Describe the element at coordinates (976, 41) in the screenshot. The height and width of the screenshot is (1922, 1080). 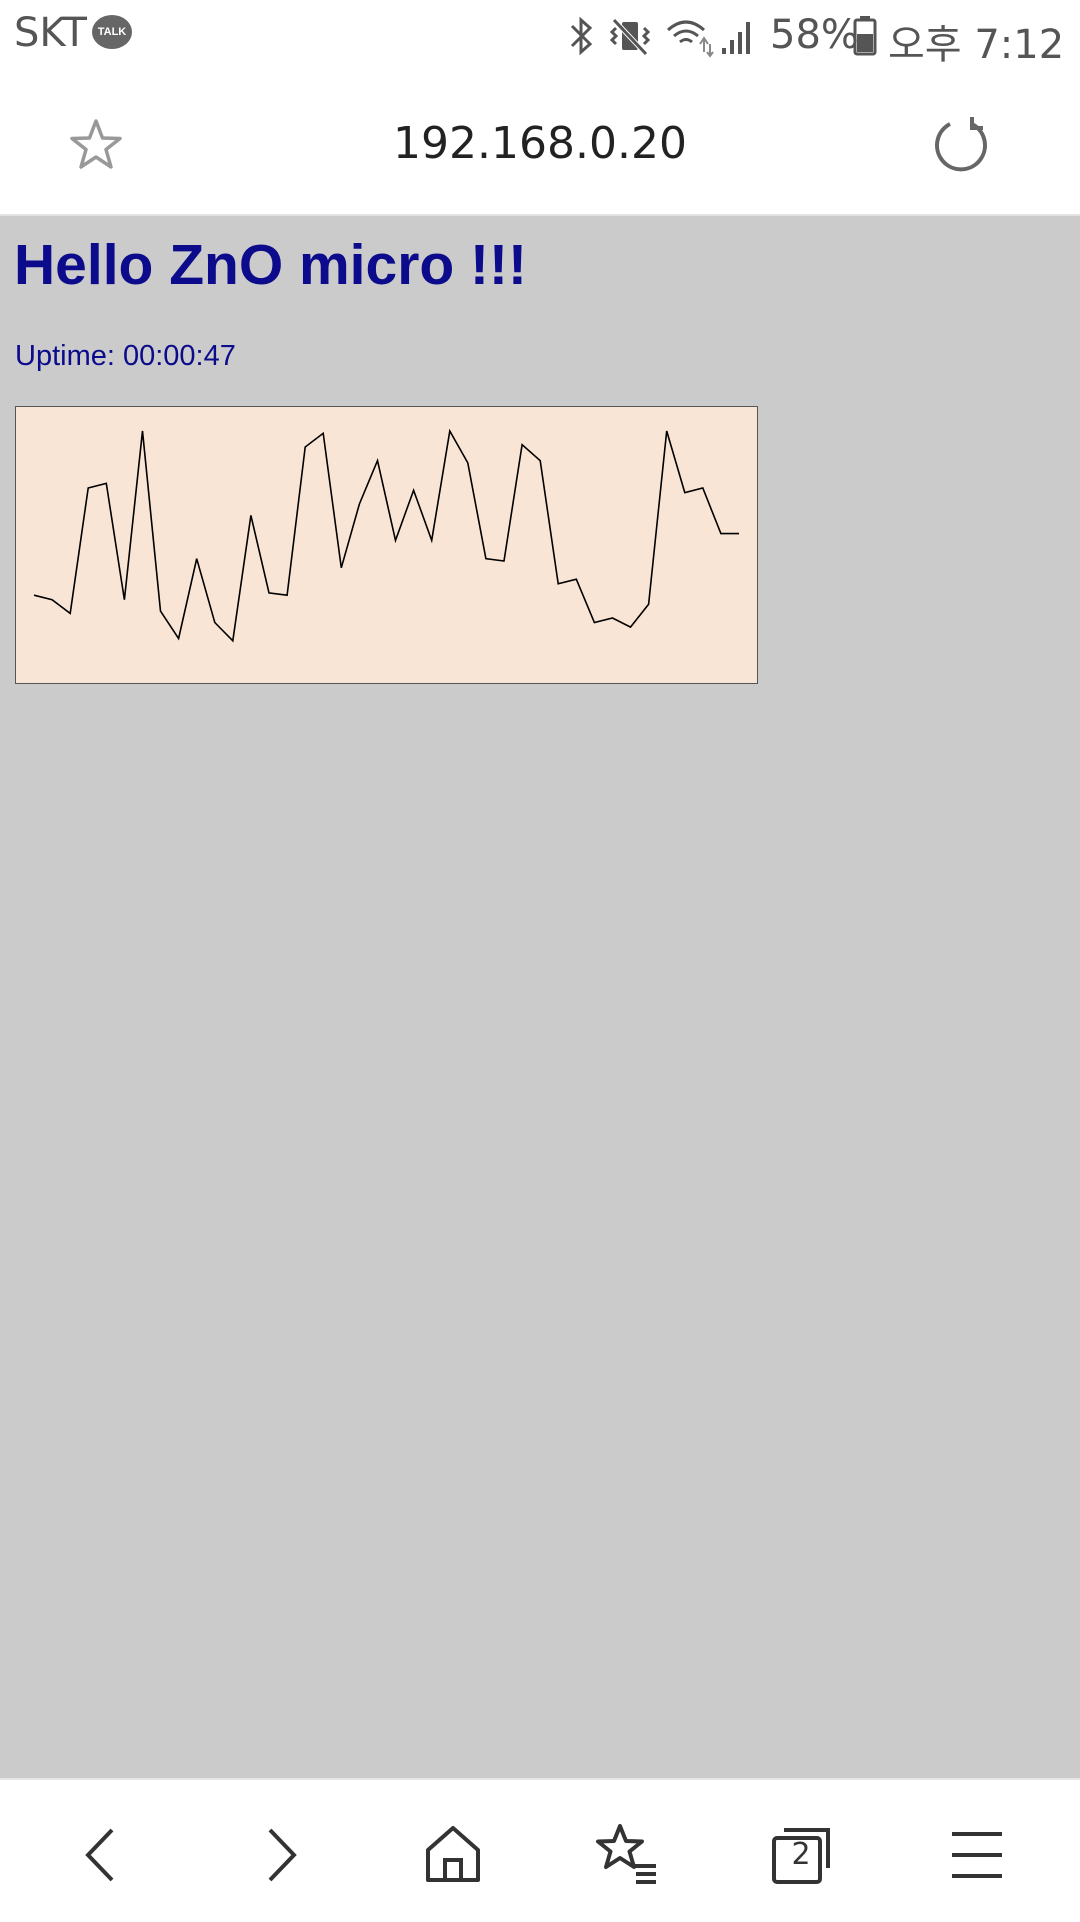
I see `clock: 오후 7:12` at that location.